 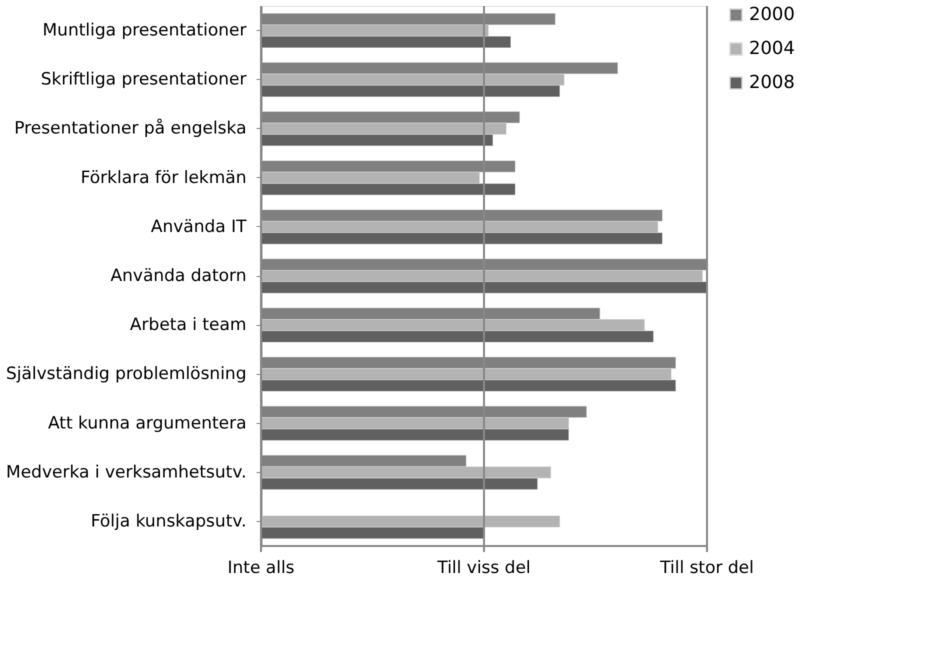 I want to click on y-tick-label: Arbeta i team, so click(x=188, y=325).